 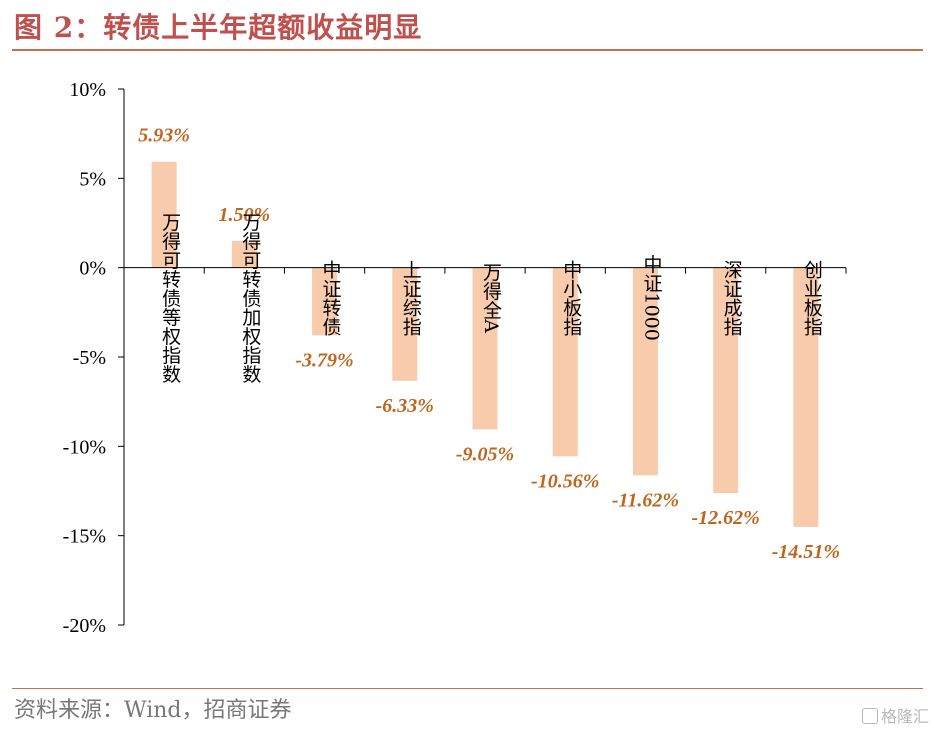 What do you see at coordinates (485, 454) in the screenshot?
I see `data-label-5: -9.05%` at bounding box center [485, 454].